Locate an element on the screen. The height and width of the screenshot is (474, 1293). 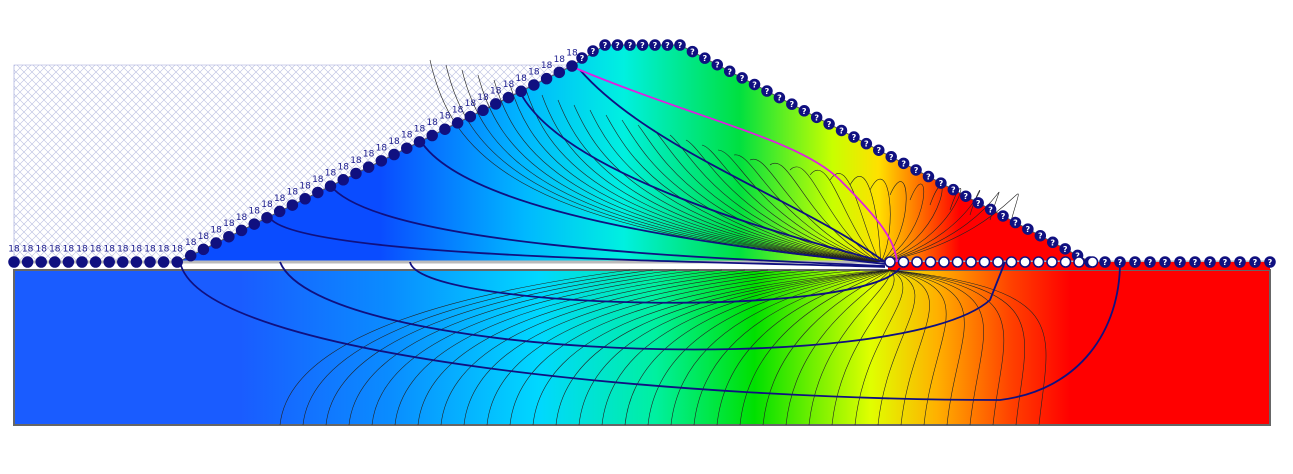
phreatic-line is located at coordinates (736, 165).